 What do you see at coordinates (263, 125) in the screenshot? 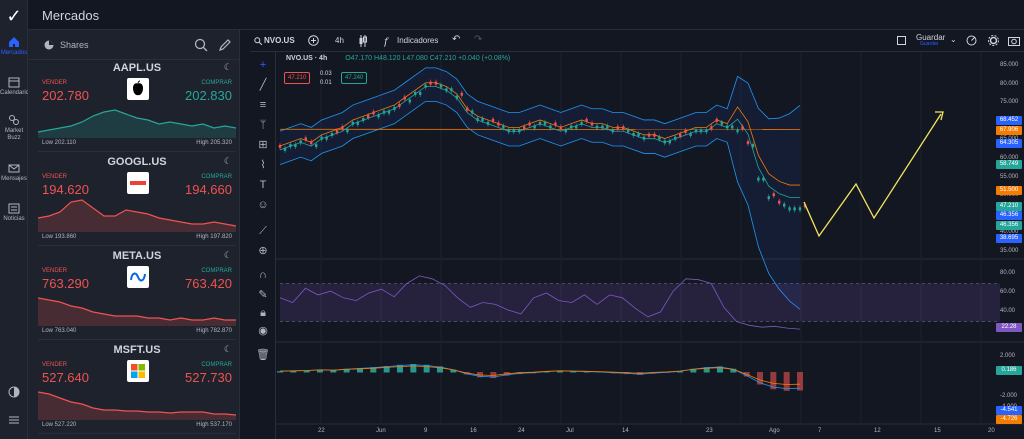
I see `pitchfork-icon: ᛘ` at bounding box center [263, 125].